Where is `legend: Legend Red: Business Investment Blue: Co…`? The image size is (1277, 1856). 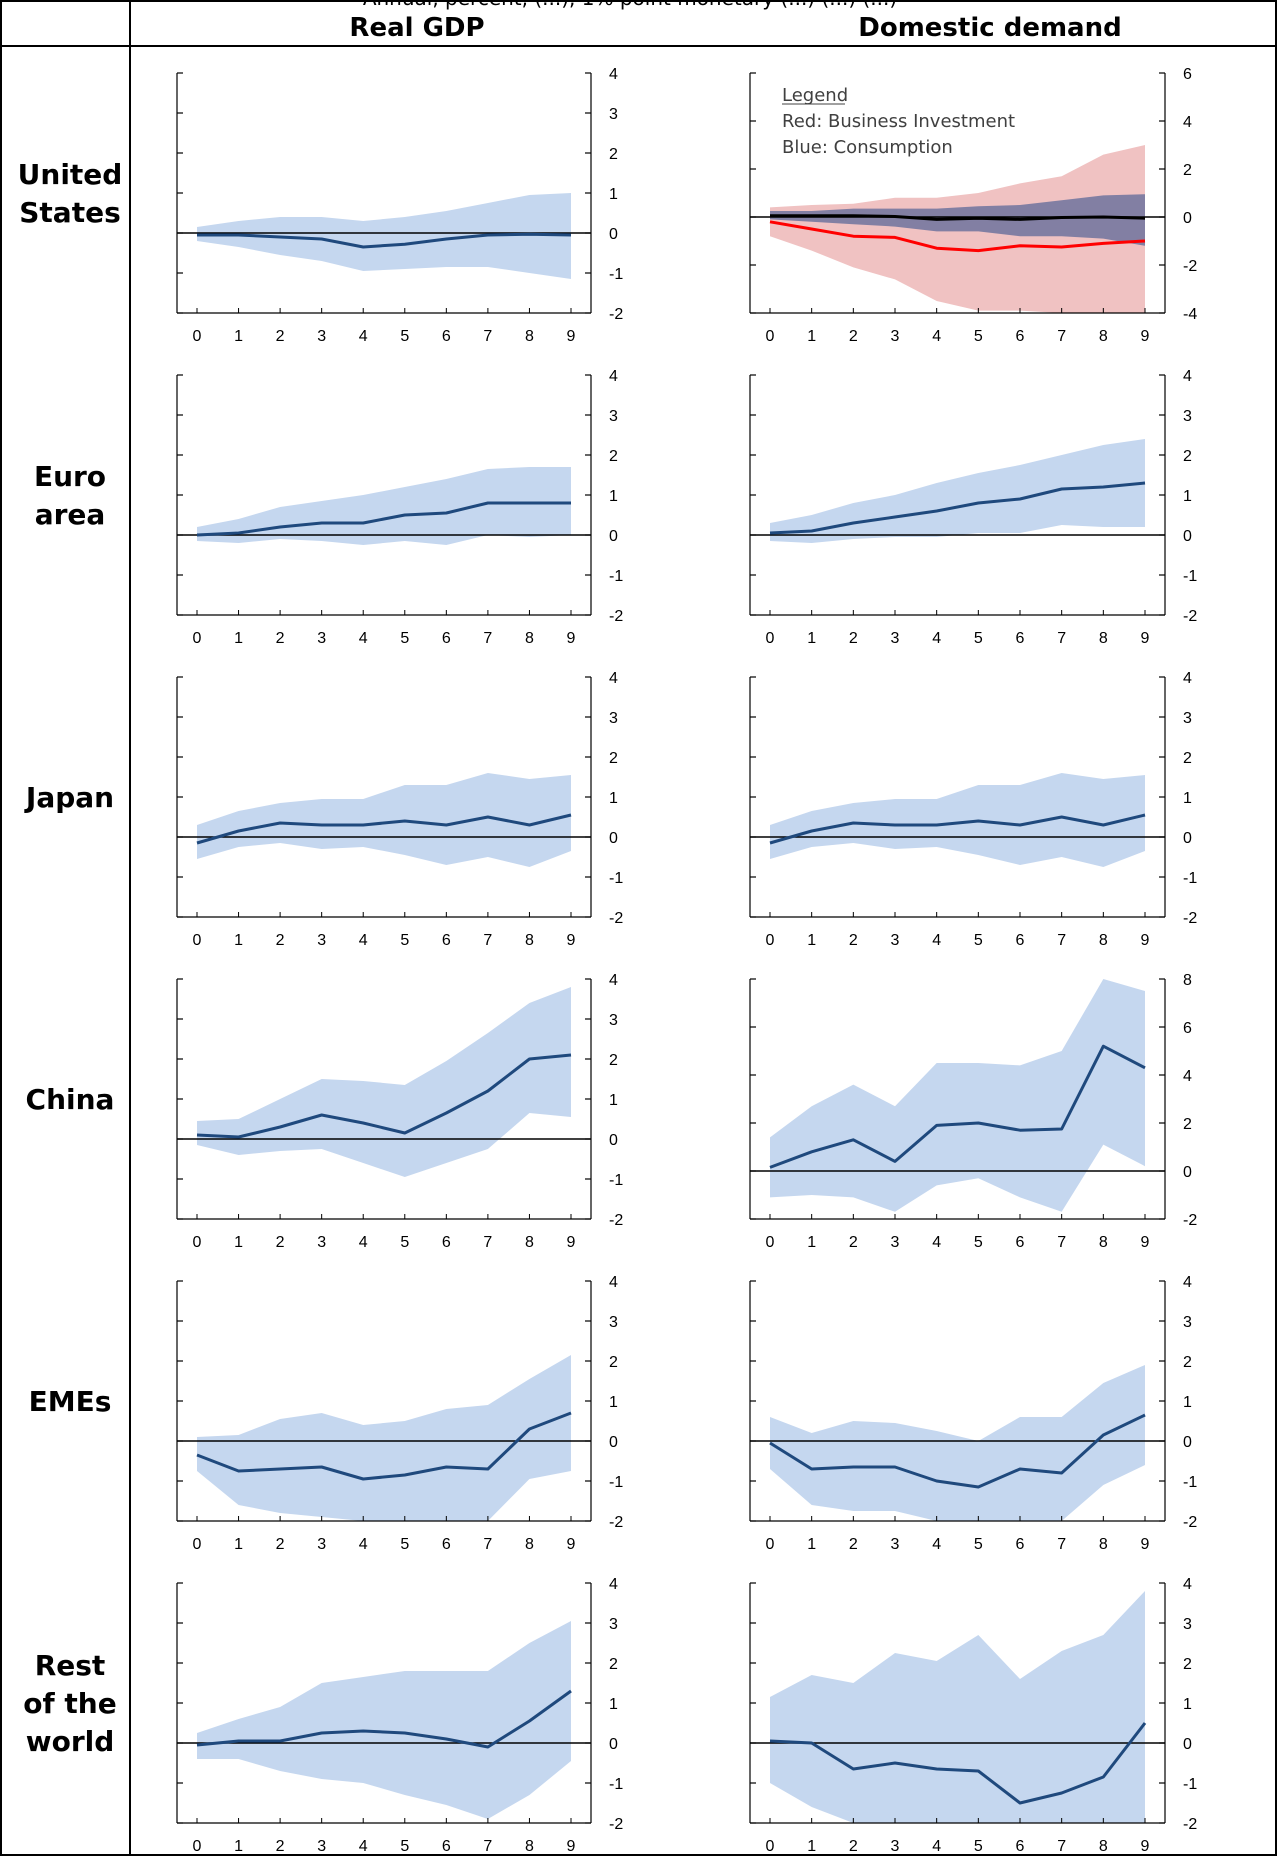
legend: Legend Red: Business Investment Blue: Co… is located at coordinates (898, 121).